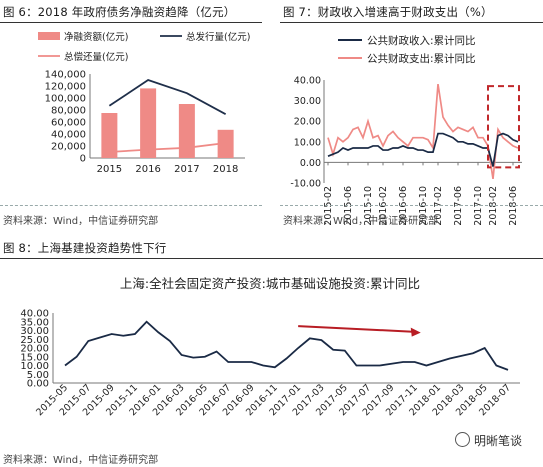 The height and width of the screenshot is (467, 543). Describe the element at coordinates (96, 57) in the screenshot. I see `fig6-legend-label: 总偿还量(亿元)` at that location.